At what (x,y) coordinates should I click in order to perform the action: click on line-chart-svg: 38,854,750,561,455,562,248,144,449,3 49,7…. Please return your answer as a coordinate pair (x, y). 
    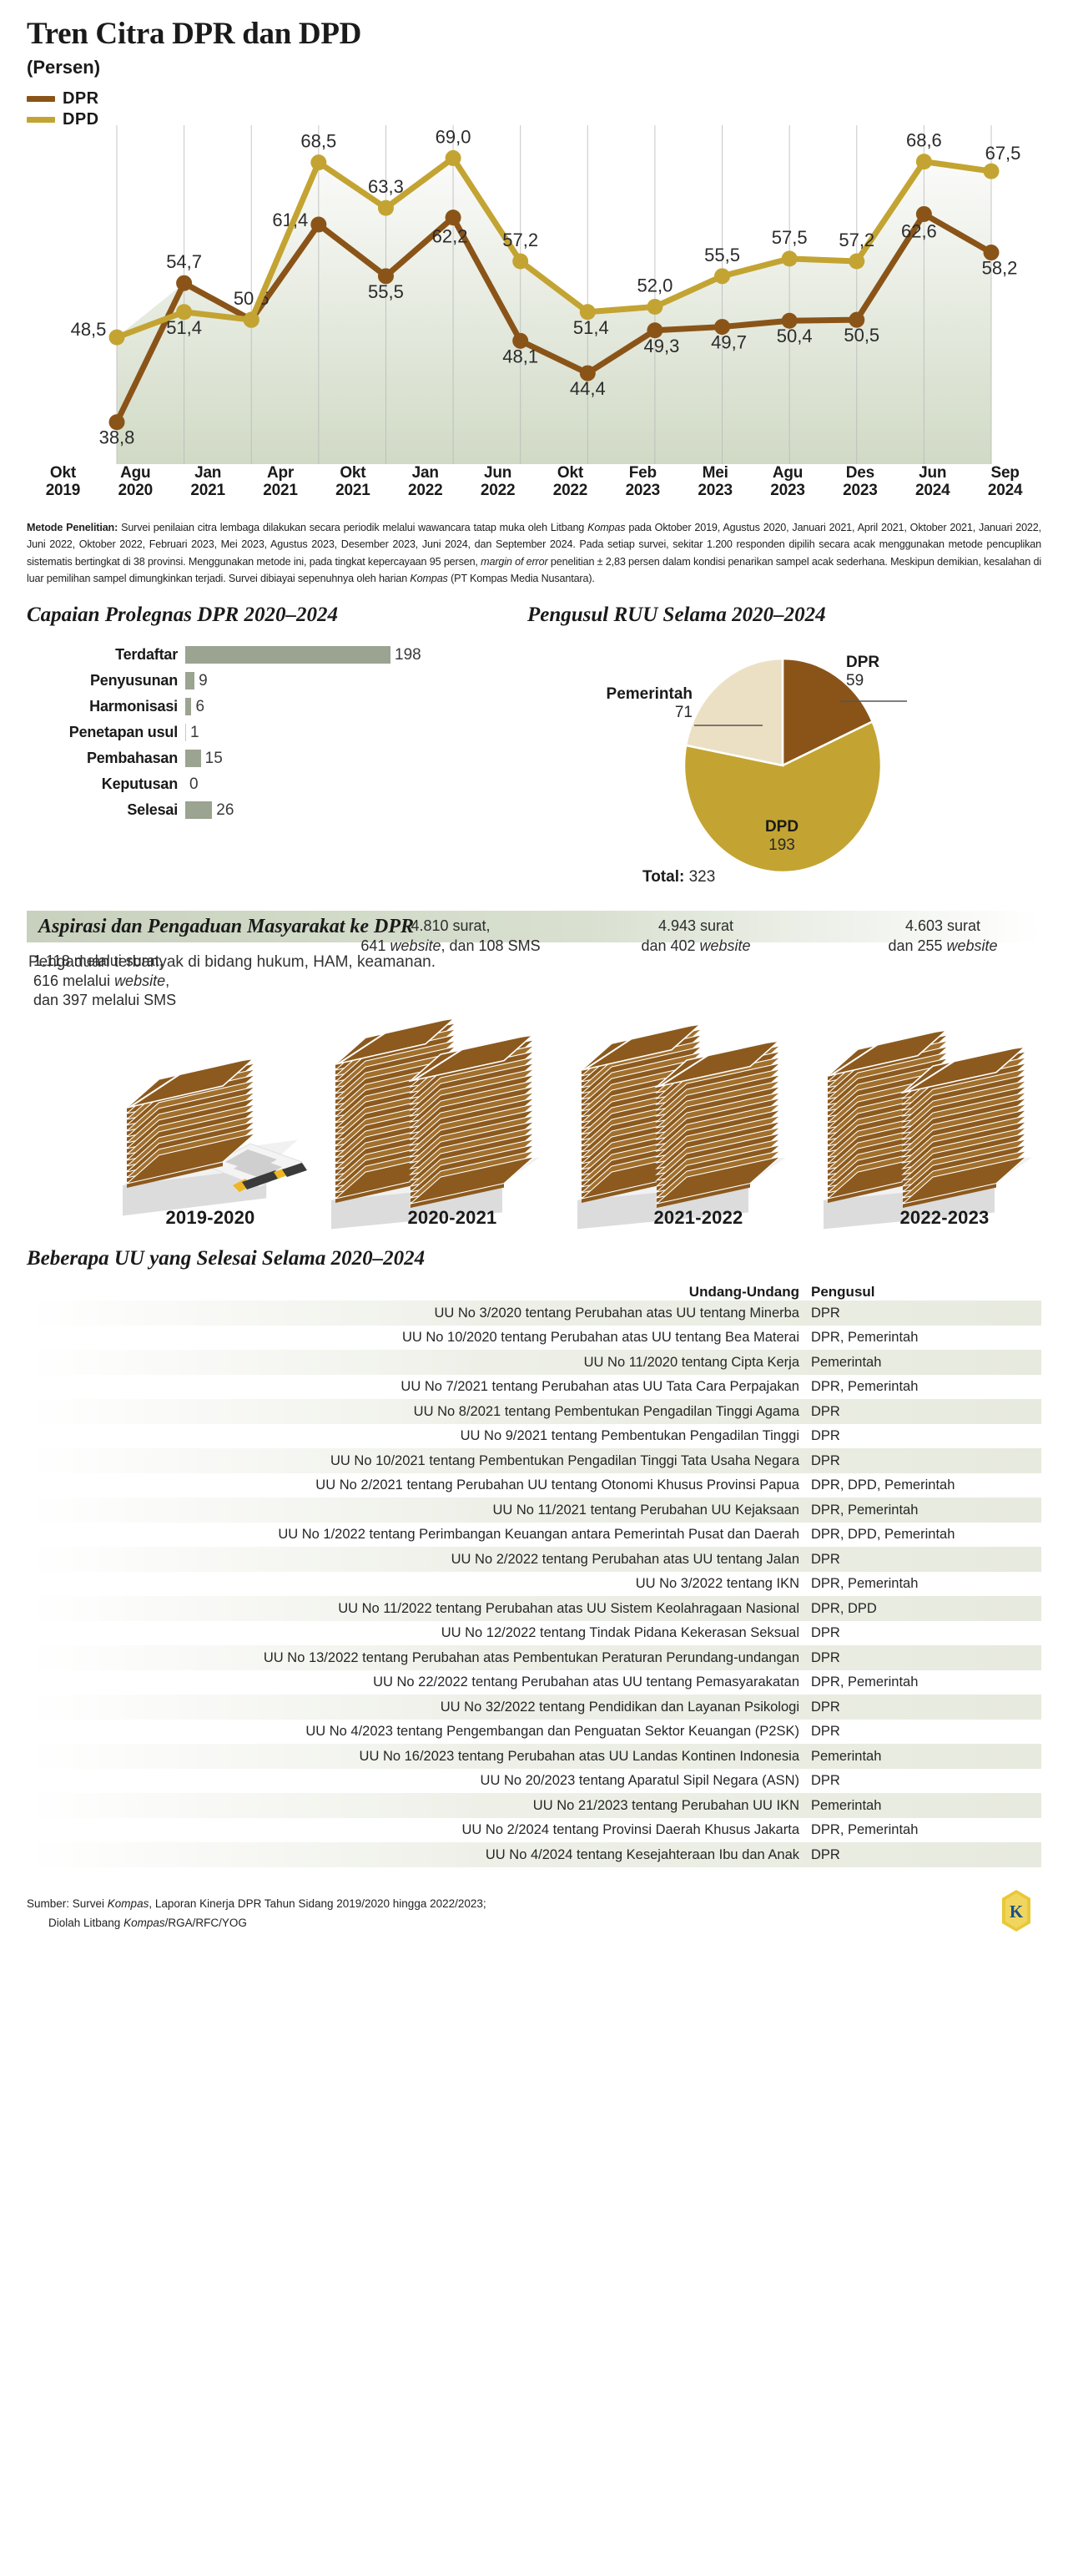
    Looking at the image, I should click on (546, 294).